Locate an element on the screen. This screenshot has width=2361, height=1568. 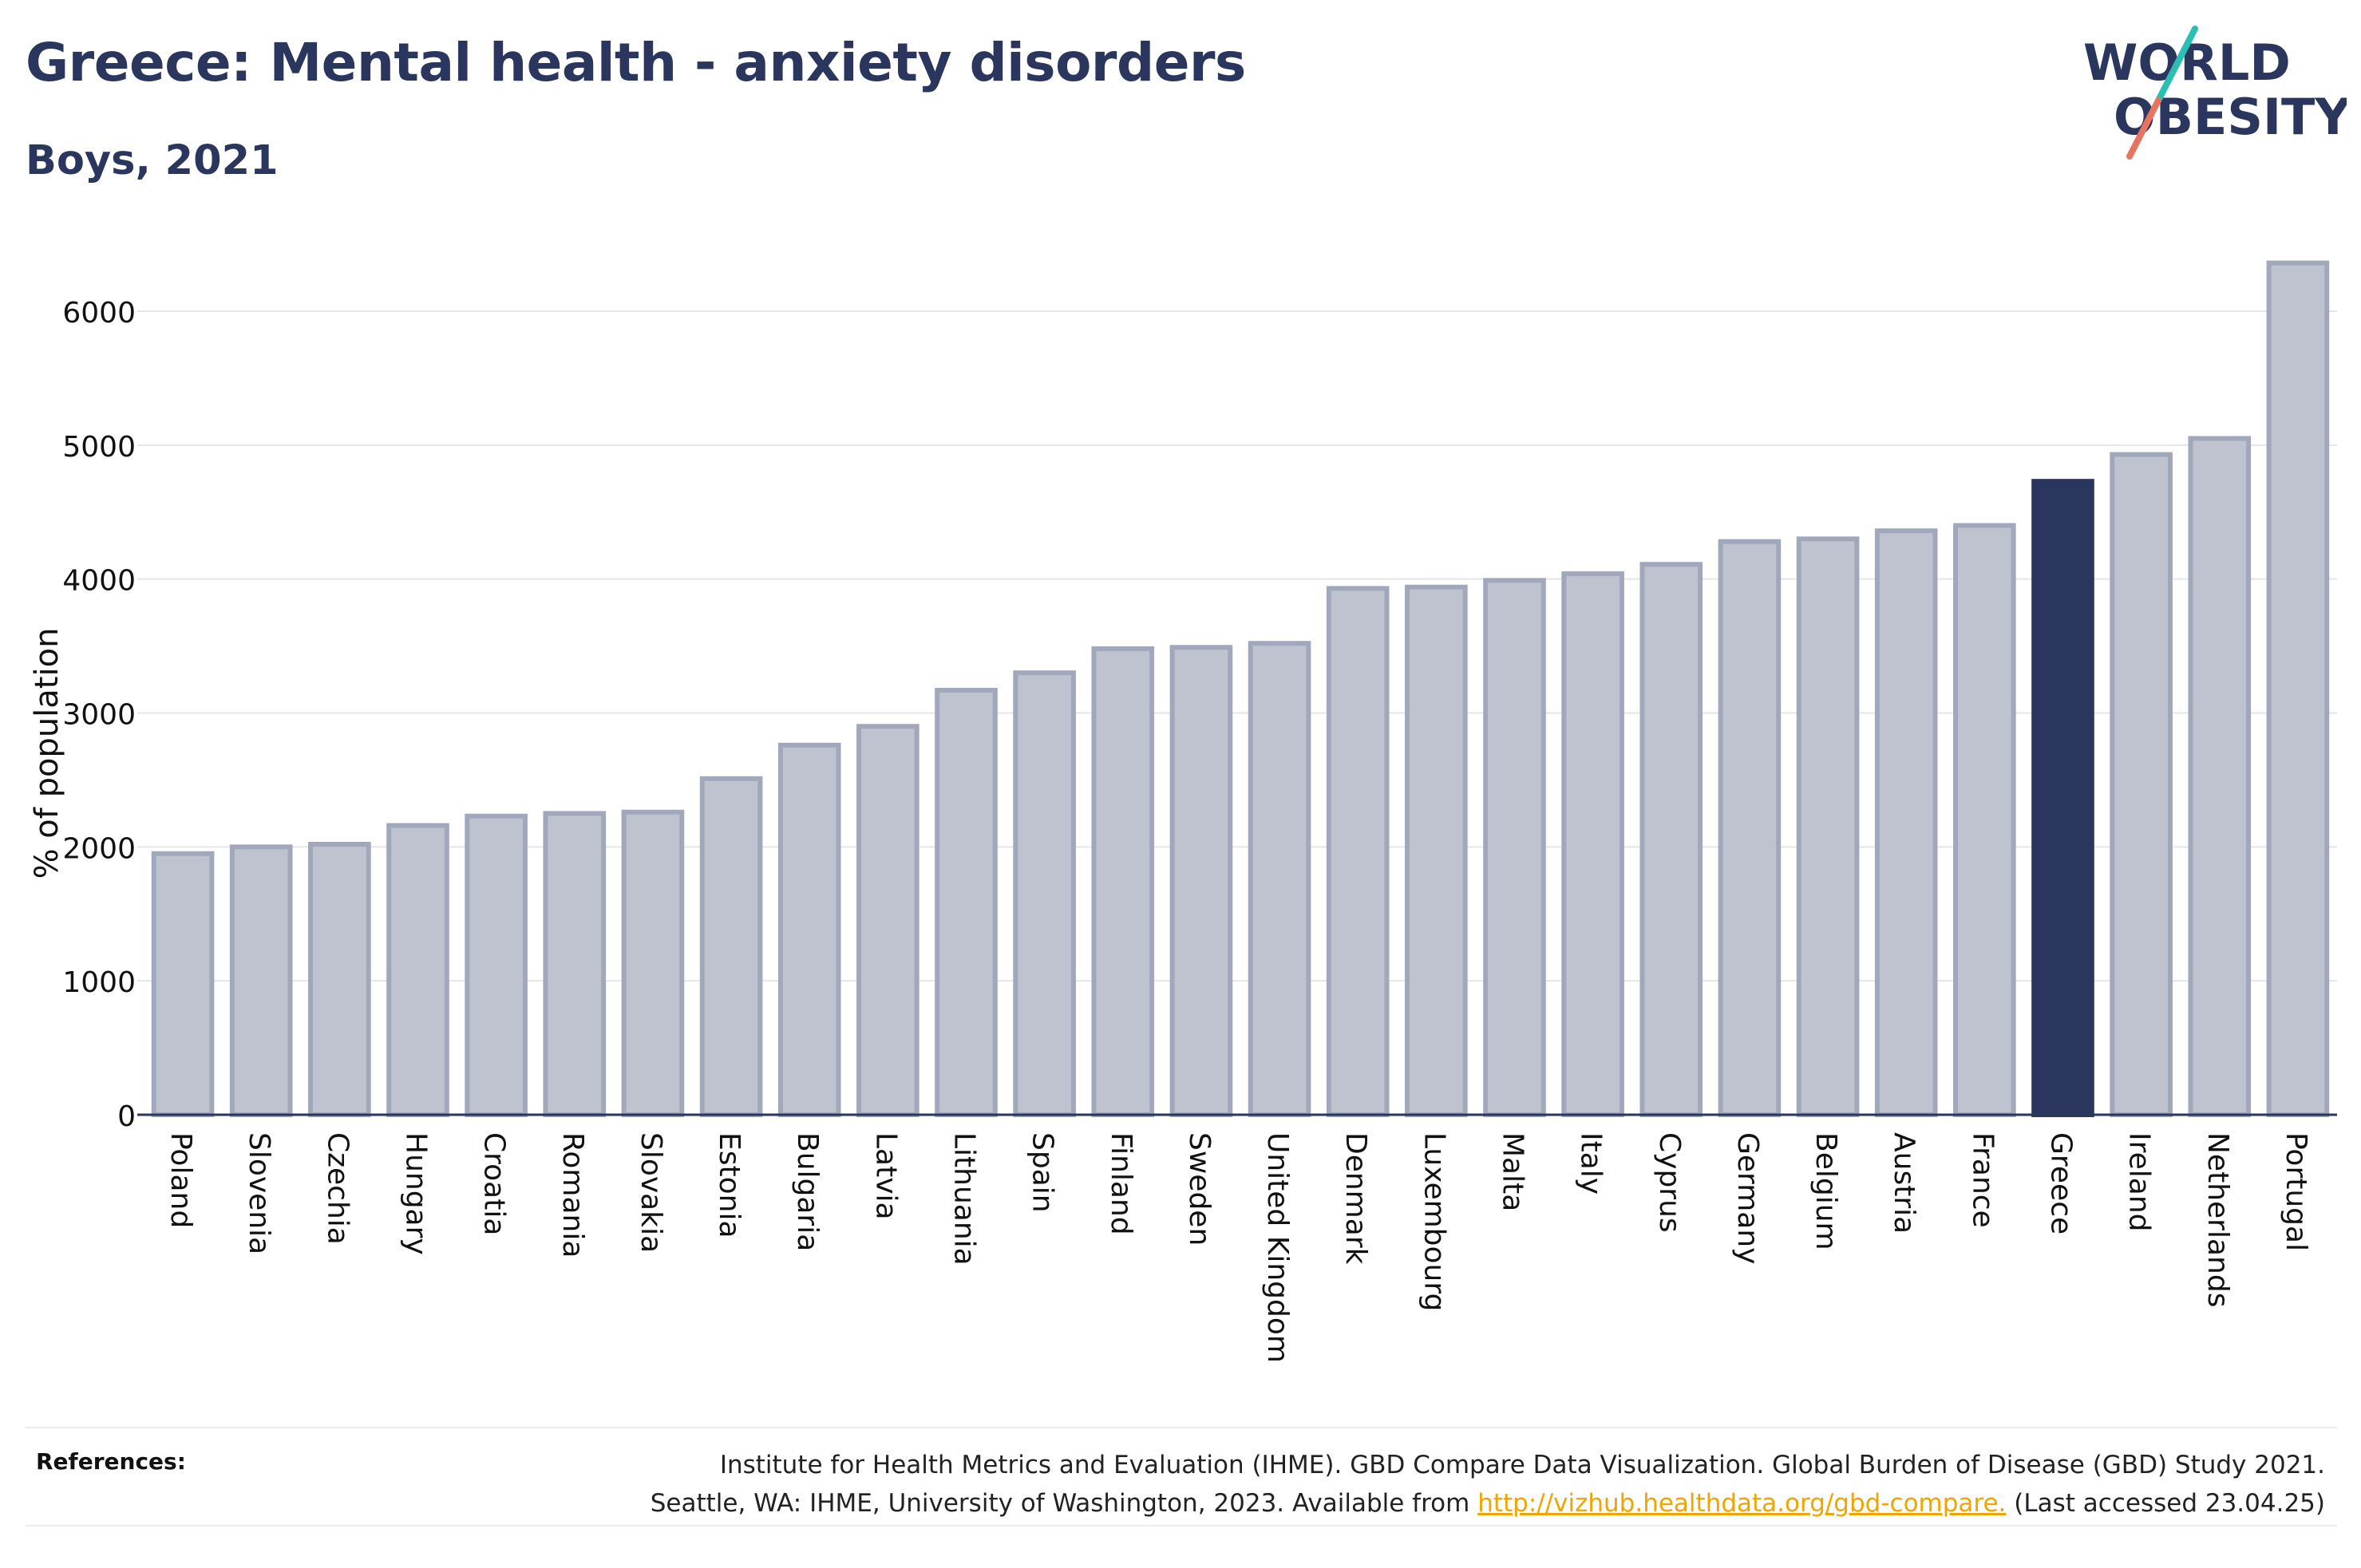
bar-bulgaria is located at coordinates (809, 930).